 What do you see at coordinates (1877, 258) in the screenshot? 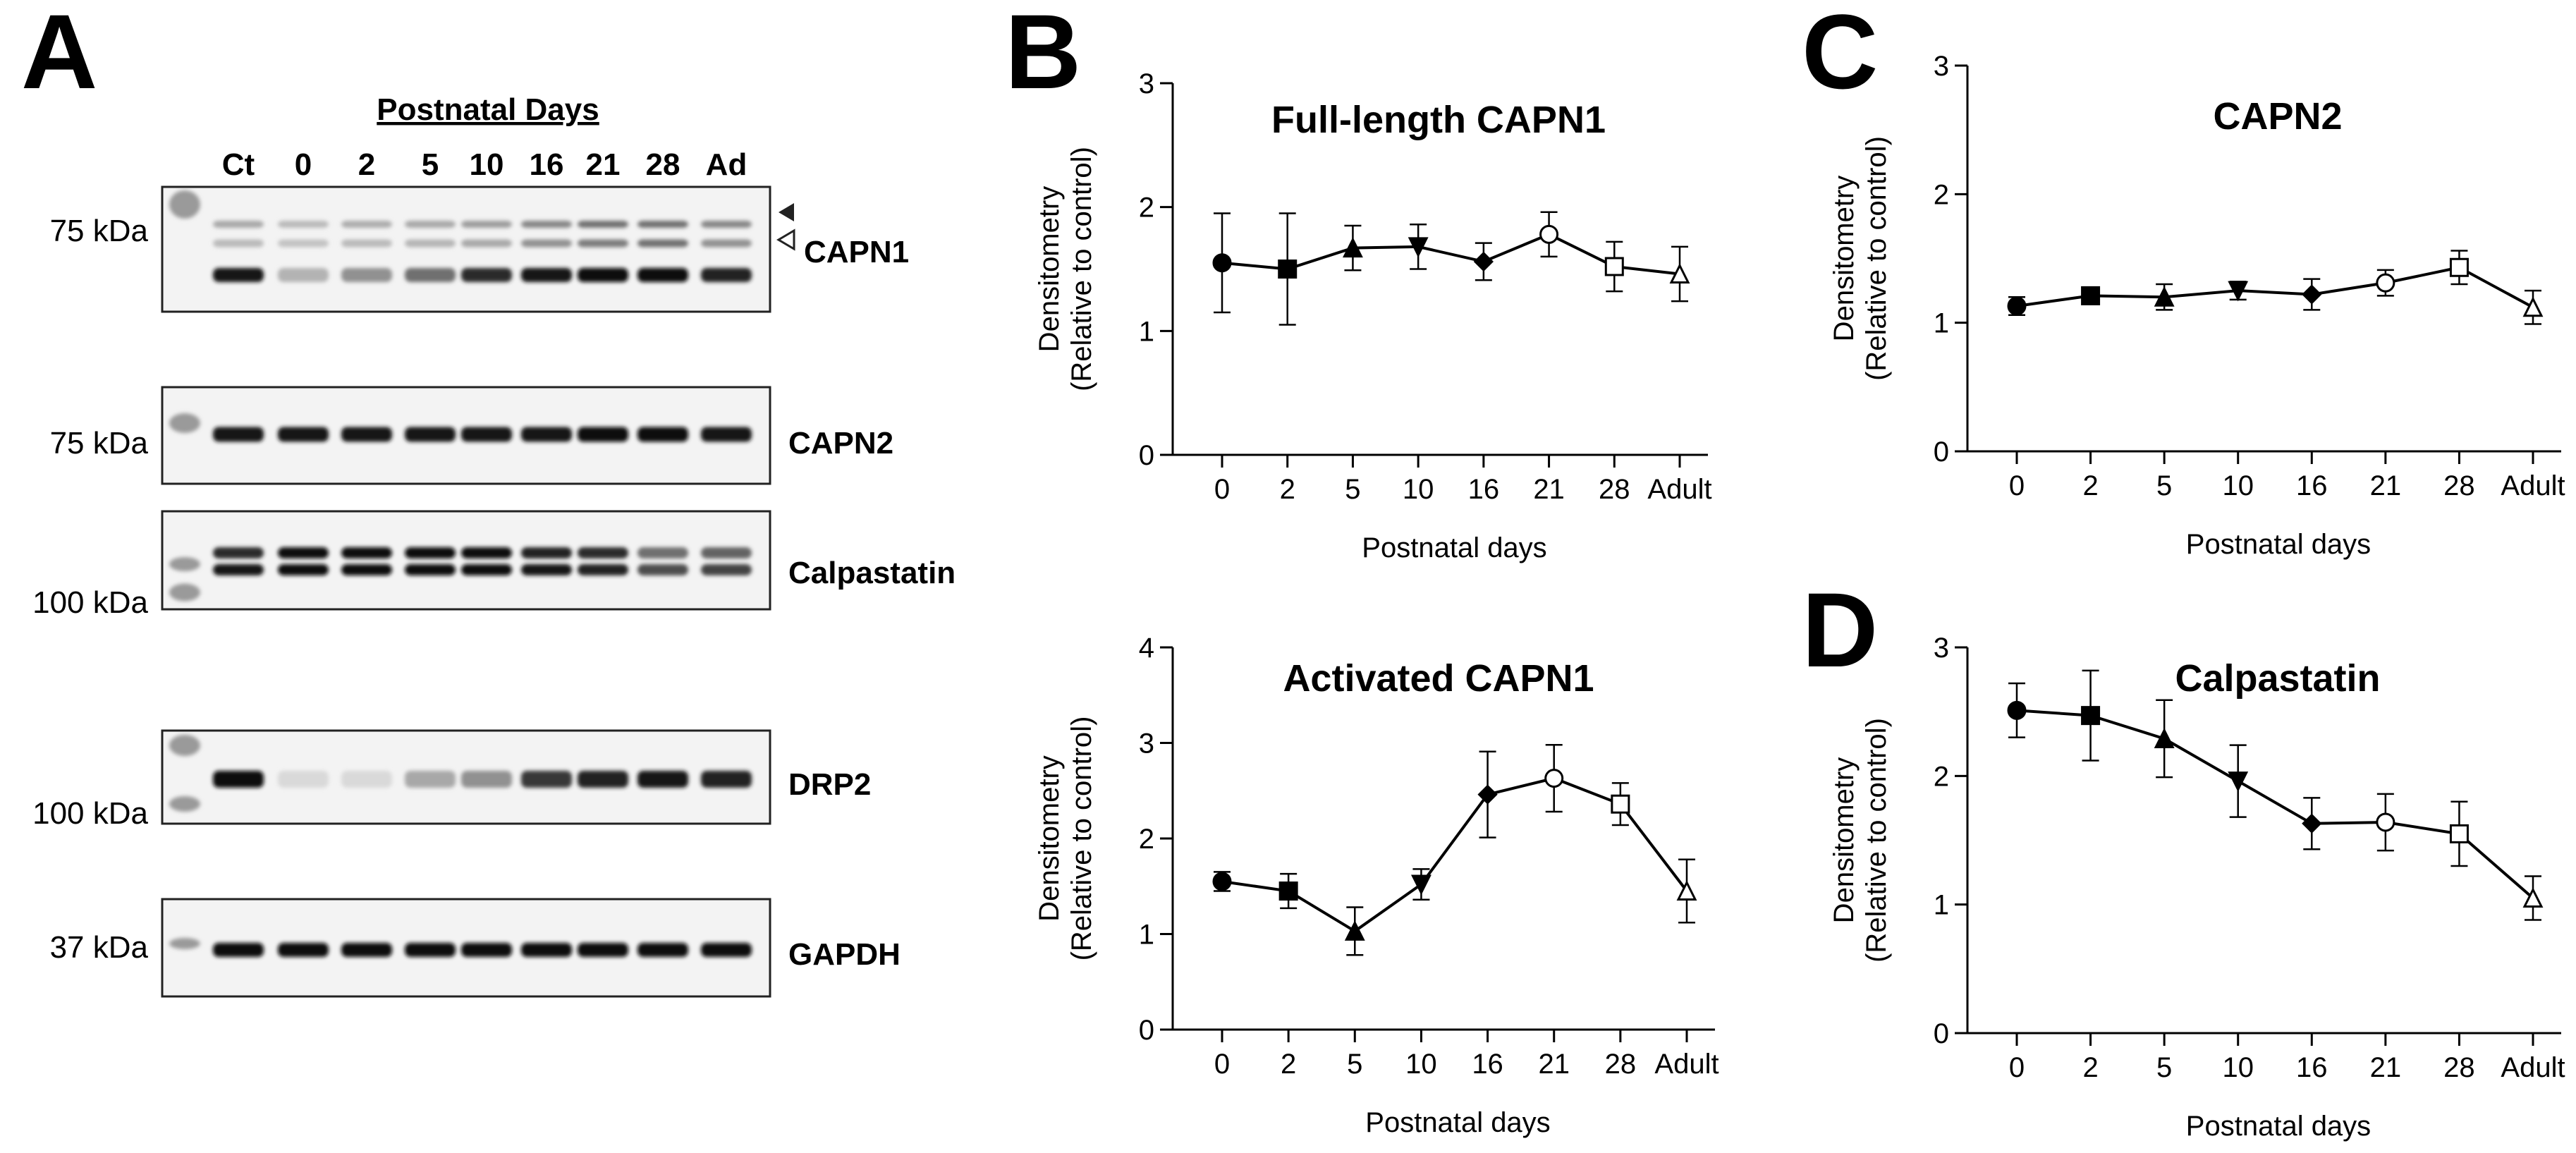
I see `y-axis-label-sub: (Relative to control)` at bounding box center [1877, 258].